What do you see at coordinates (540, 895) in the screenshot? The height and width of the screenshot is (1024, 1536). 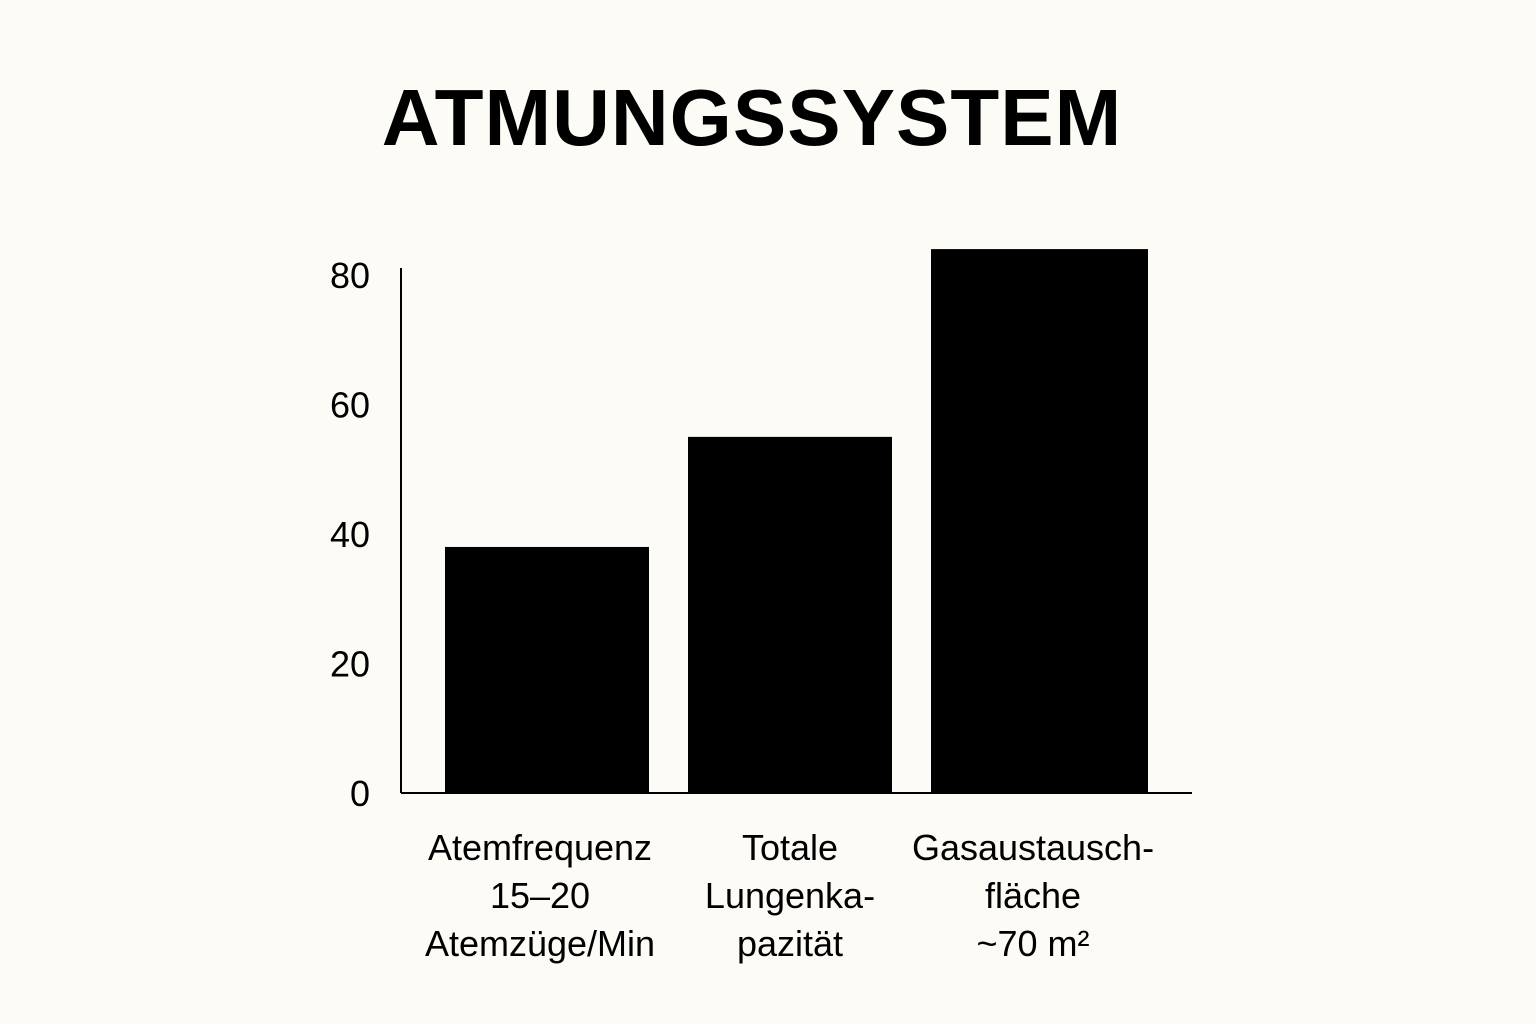 I see `category-label-1-line-2: 15–20` at bounding box center [540, 895].